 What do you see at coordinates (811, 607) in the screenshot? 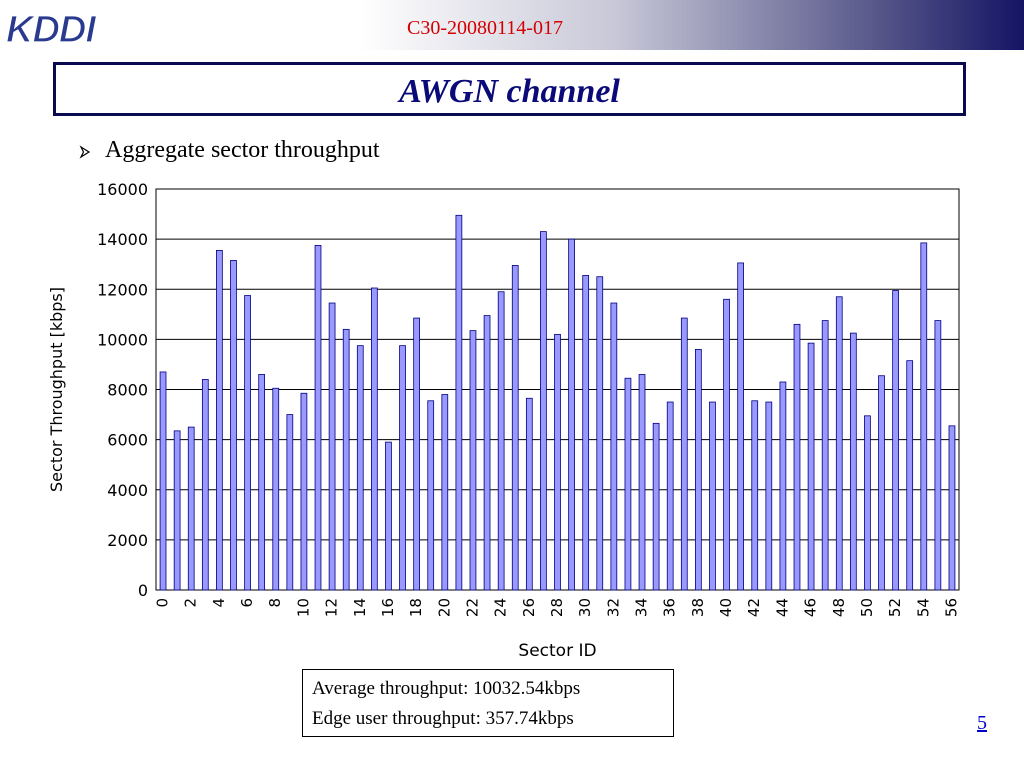
I see `x-tick-label: 46` at bounding box center [811, 607].